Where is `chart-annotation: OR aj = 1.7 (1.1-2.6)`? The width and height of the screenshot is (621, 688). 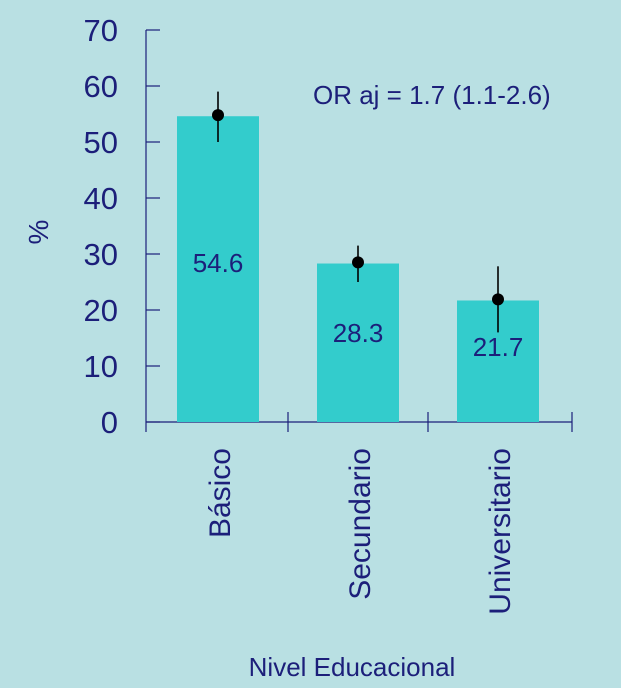
chart-annotation: OR aj = 1.7 (1.1-2.6) is located at coordinates (432, 95).